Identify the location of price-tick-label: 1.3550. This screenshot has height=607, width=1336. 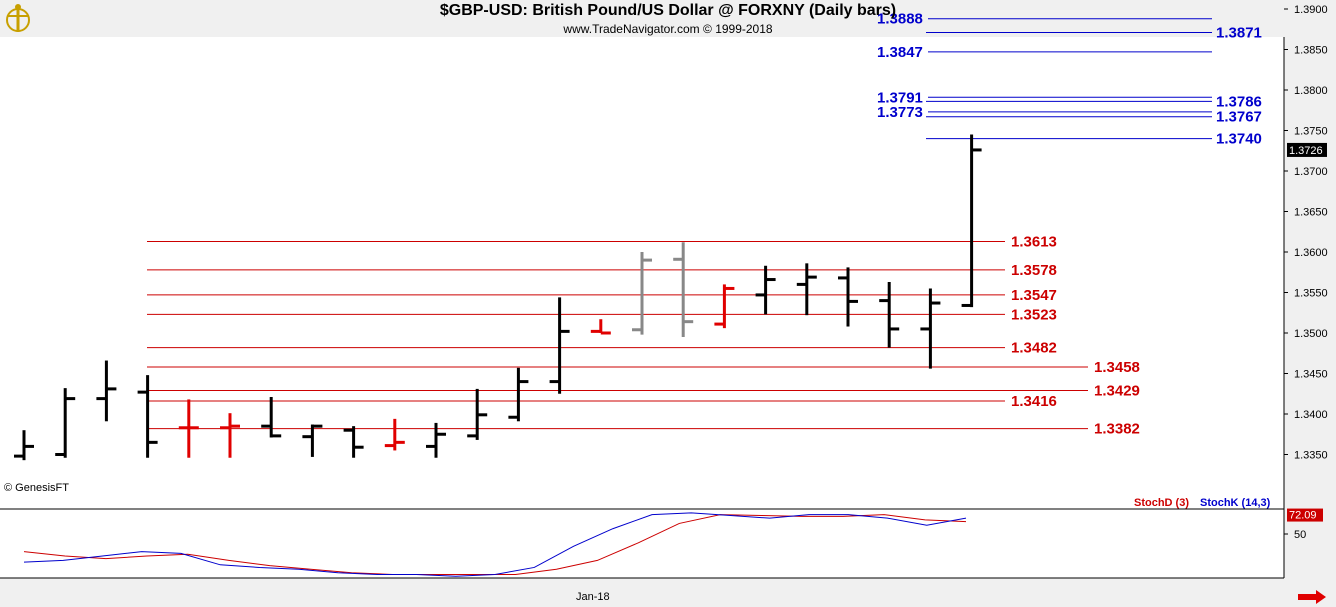
(1311, 294).